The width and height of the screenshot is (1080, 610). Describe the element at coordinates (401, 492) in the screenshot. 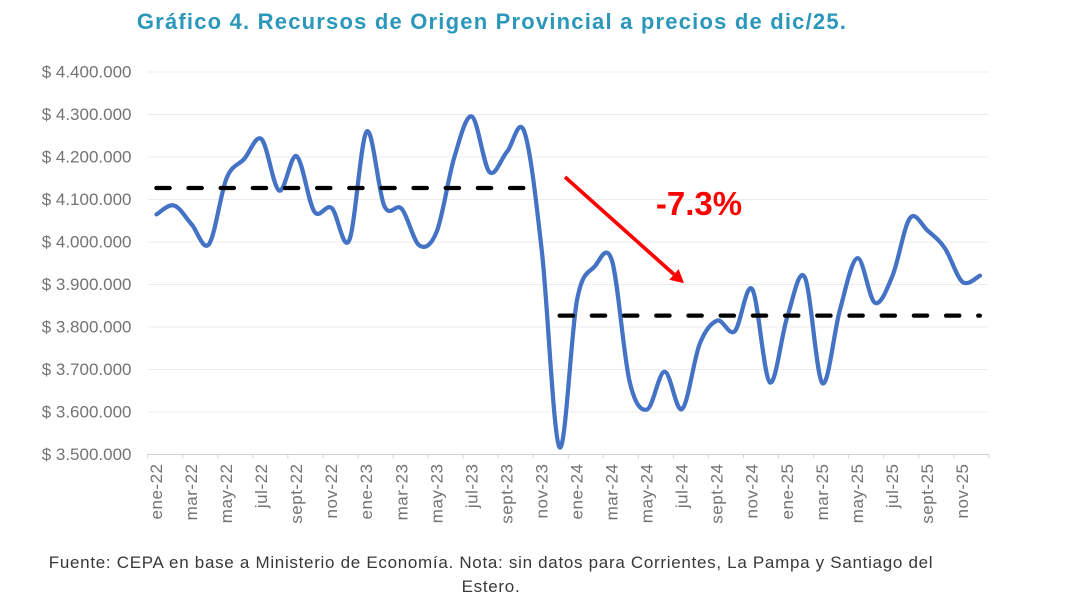

I see `svg-text: mar-23` at that location.